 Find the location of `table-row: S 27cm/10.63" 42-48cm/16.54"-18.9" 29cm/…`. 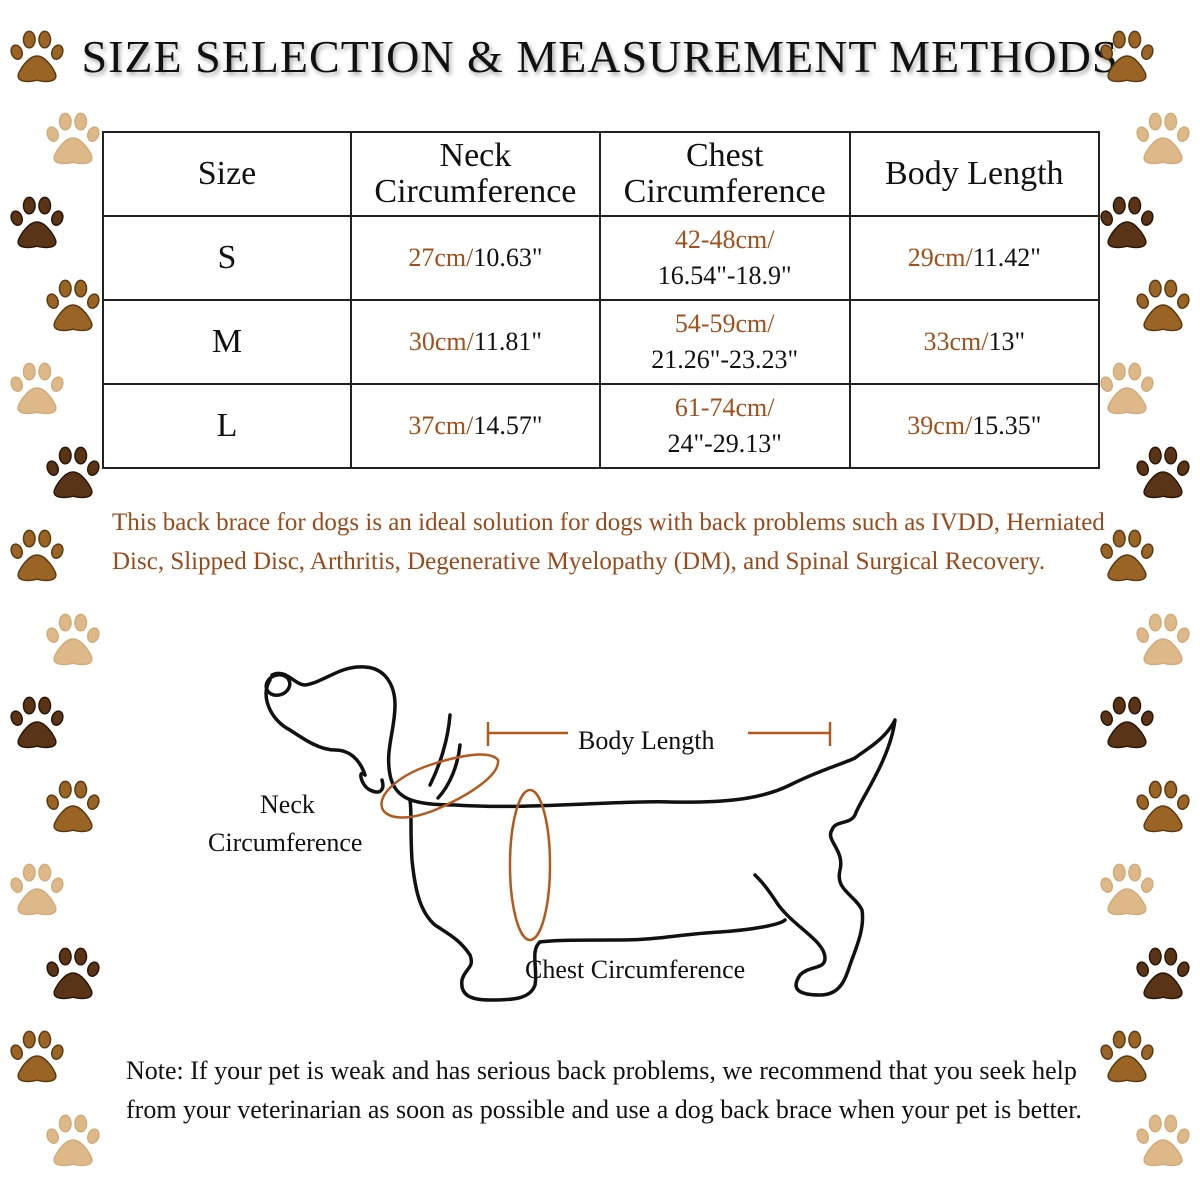

table-row: S 27cm/10.63" 42-48cm/16.54"-18.9" 29cm/… is located at coordinates (601, 258).